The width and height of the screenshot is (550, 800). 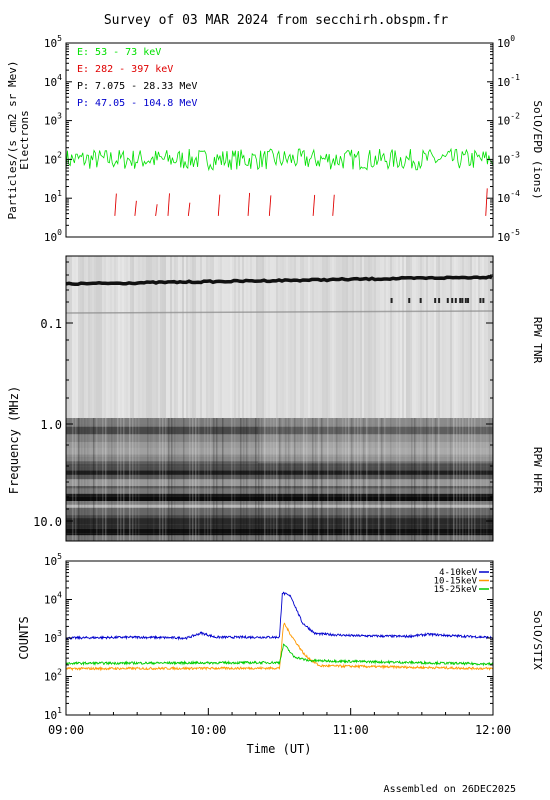 What do you see at coordinates (279, 647) in the screenshot?
I see `stix-series-line` at bounding box center [279, 647].